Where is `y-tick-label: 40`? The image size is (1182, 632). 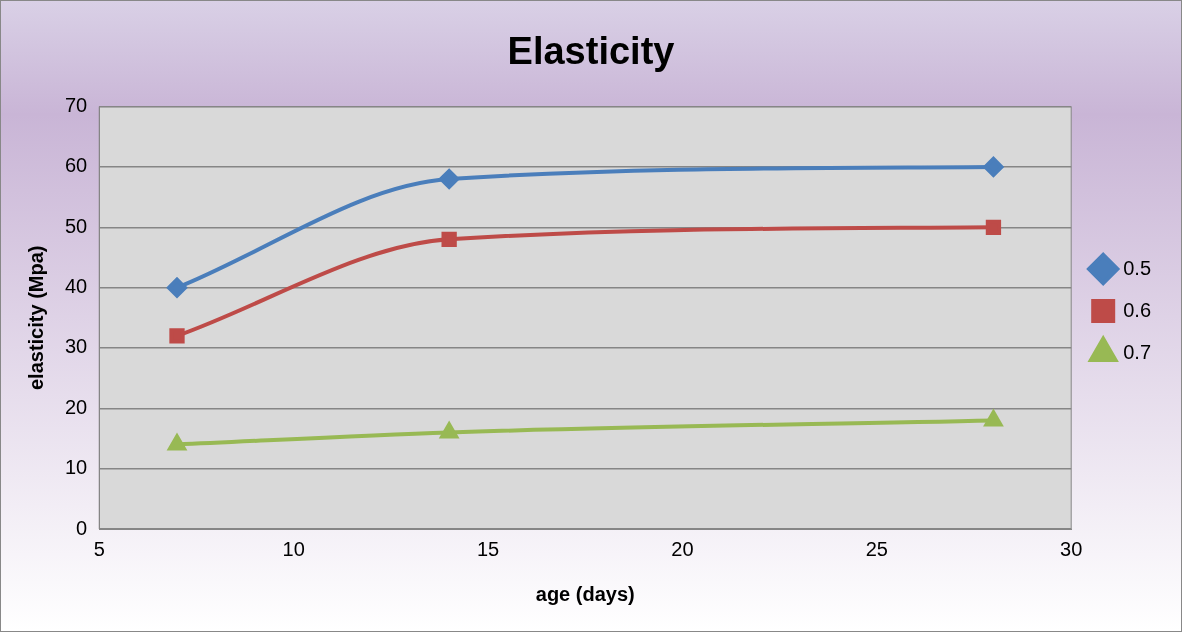 y-tick-label: 40 is located at coordinates (76, 286).